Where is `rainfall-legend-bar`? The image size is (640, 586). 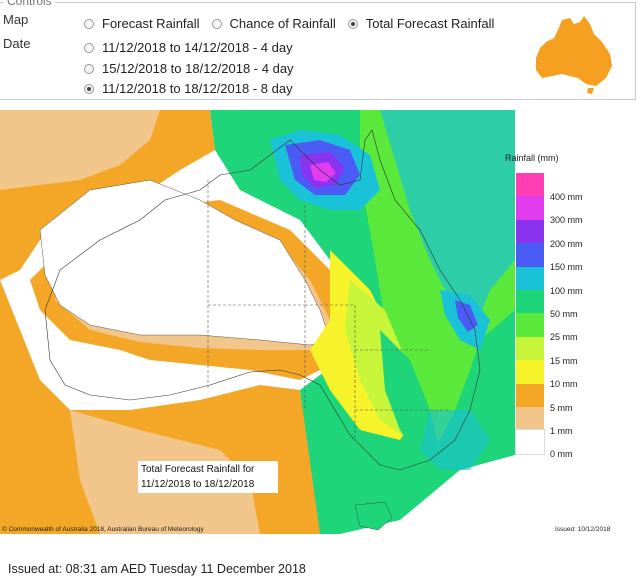 rainfall-legend-bar is located at coordinates (530, 314).